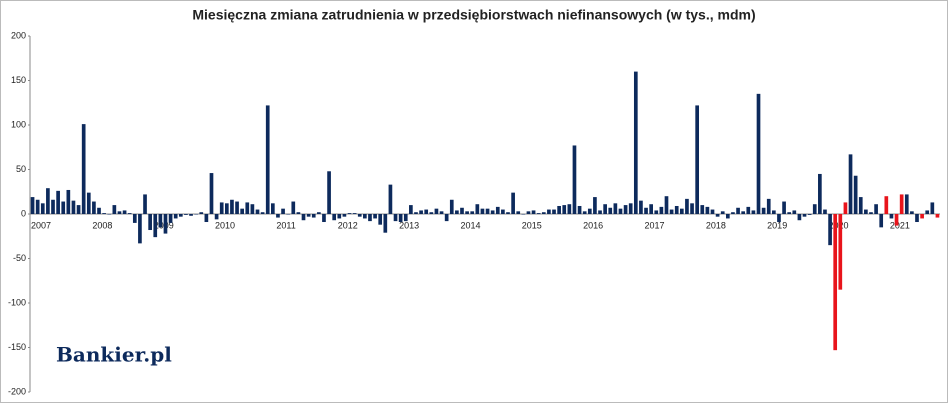 Image resolution: width=948 pixels, height=403 pixels. What do you see at coordinates (17, 347) in the screenshot?
I see `y-tick-label: -150` at bounding box center [17, 347].